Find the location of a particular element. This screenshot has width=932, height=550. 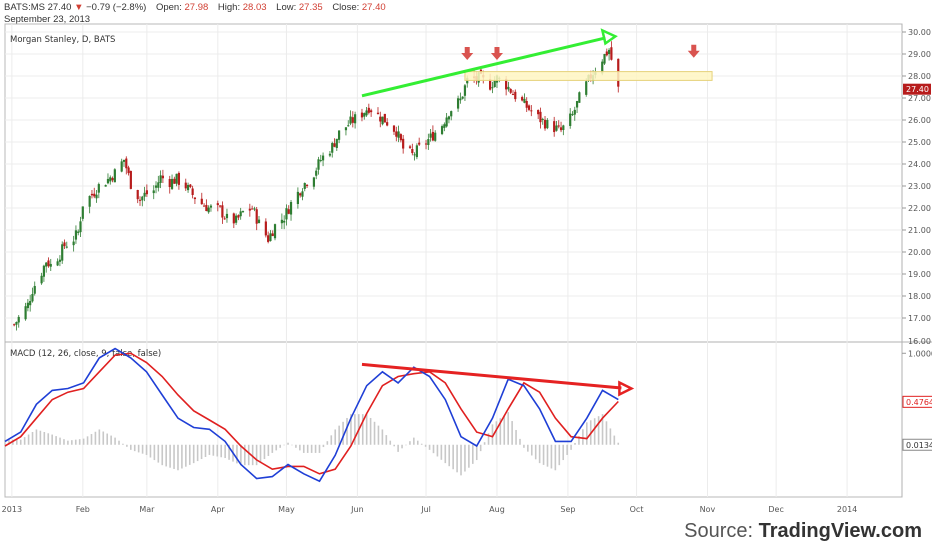

close-value: 27.40 is located at coordinates (373, 7).